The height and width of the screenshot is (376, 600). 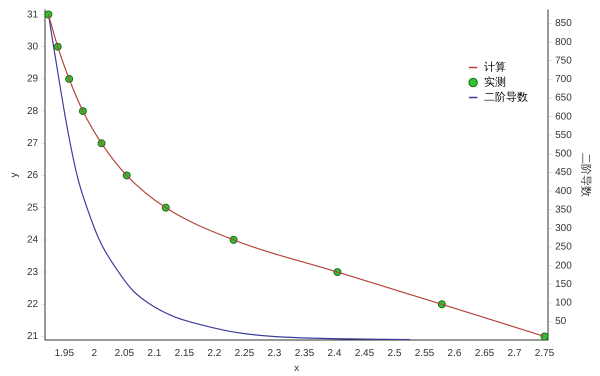 I want to click on y2-tick-label: 500, so click(x=563, y=154).